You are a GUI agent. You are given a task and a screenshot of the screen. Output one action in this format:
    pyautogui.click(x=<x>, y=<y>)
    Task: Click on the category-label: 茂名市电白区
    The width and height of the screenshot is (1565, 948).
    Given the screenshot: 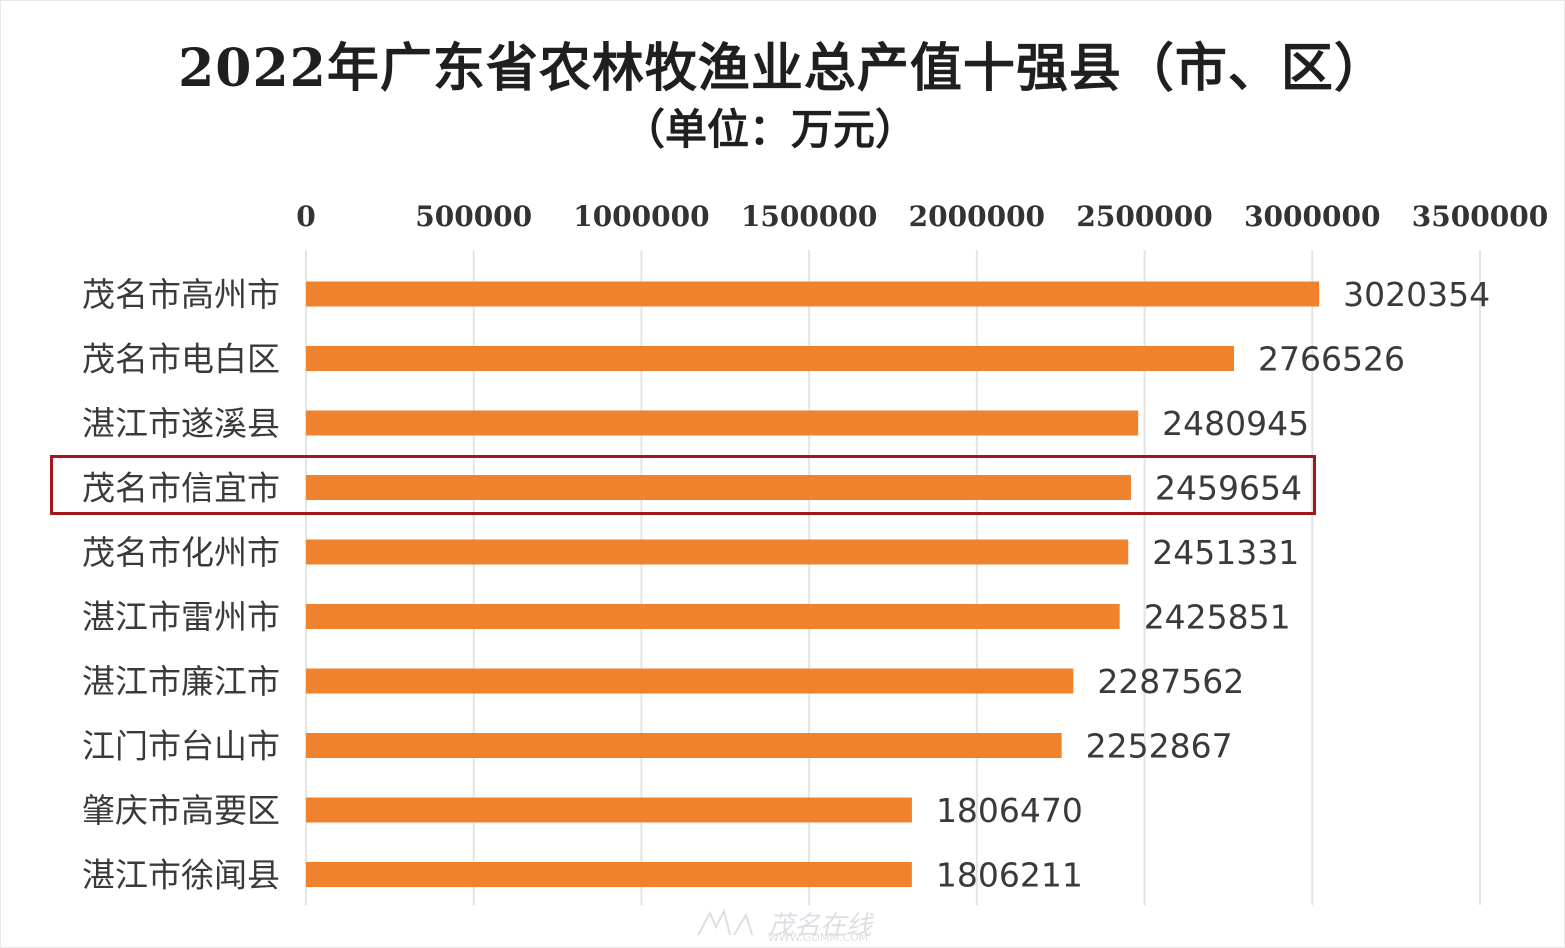 What is the action you would take?
    pyautogui.click(x=181, y=359)
    